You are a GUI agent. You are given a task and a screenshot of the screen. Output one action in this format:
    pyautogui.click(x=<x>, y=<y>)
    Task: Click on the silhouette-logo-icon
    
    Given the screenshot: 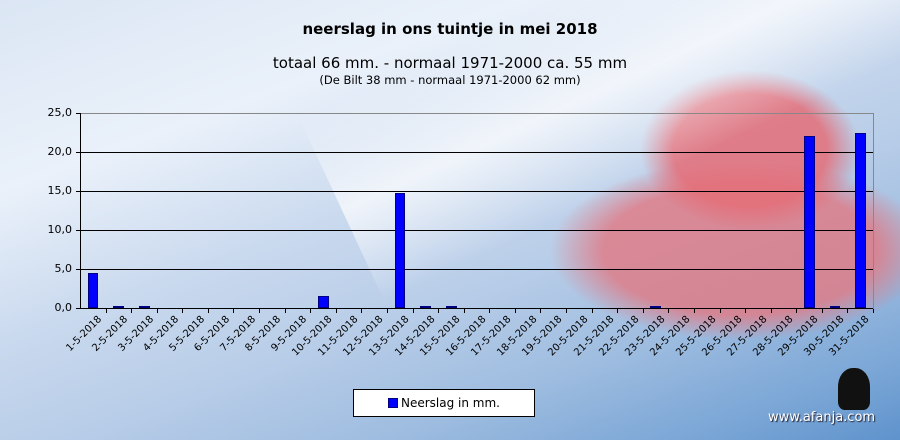 What is the action you would take?
    pyautogui.click(x=854, y=389)
    